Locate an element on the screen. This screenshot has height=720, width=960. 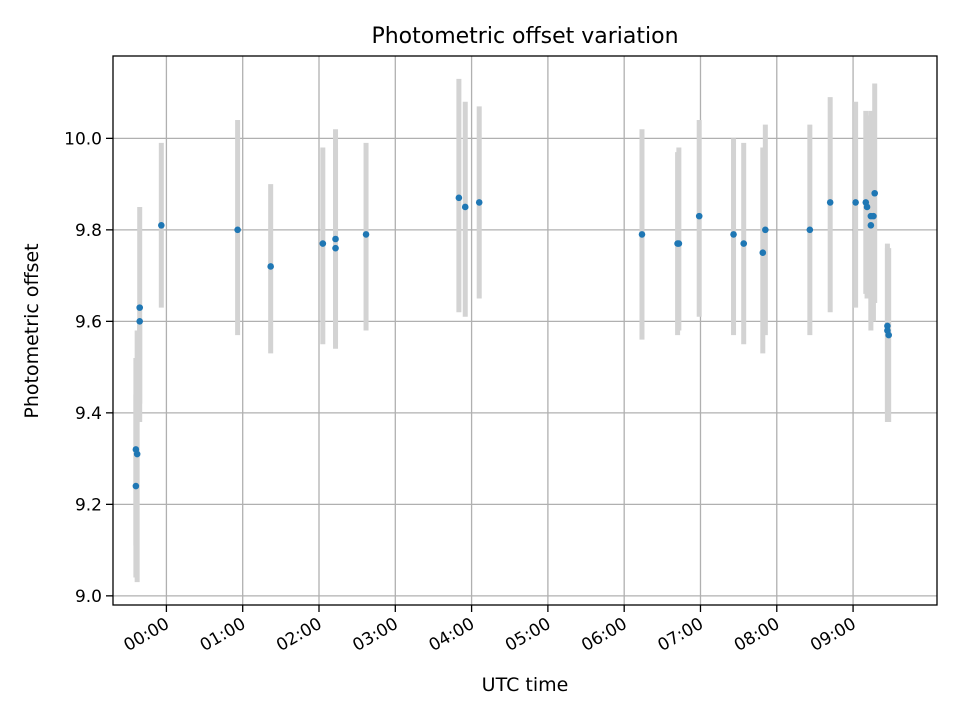
x-tick-label: 03:00 is located at coordinates (375, 635).